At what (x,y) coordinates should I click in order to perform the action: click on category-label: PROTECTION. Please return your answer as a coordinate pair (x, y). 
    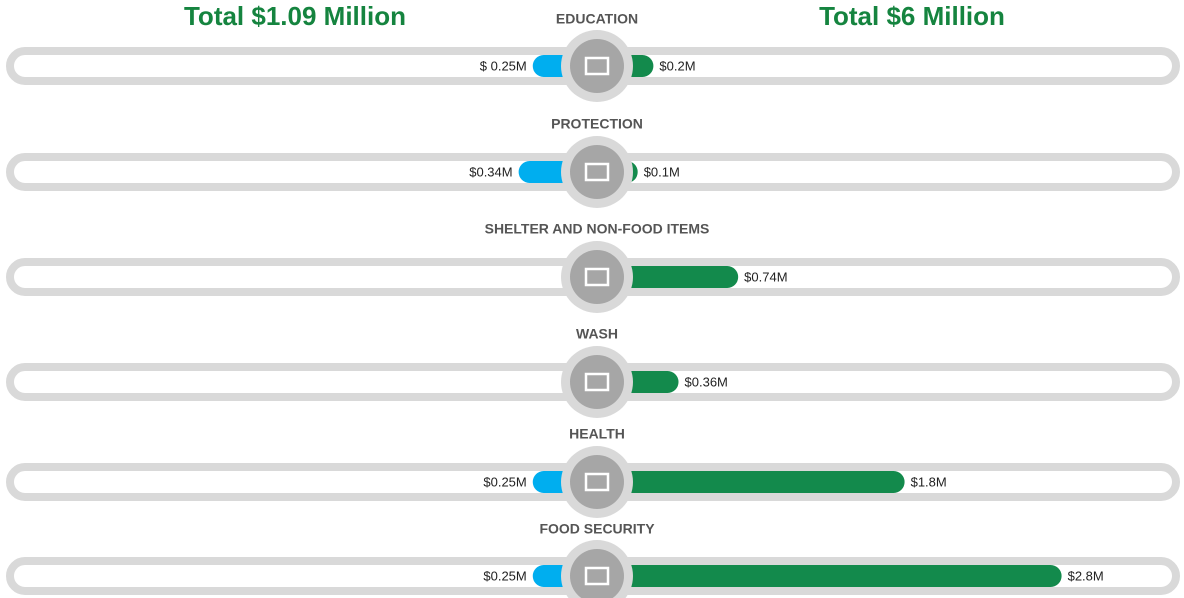
    Looking at the image, I should click on (597, 124).